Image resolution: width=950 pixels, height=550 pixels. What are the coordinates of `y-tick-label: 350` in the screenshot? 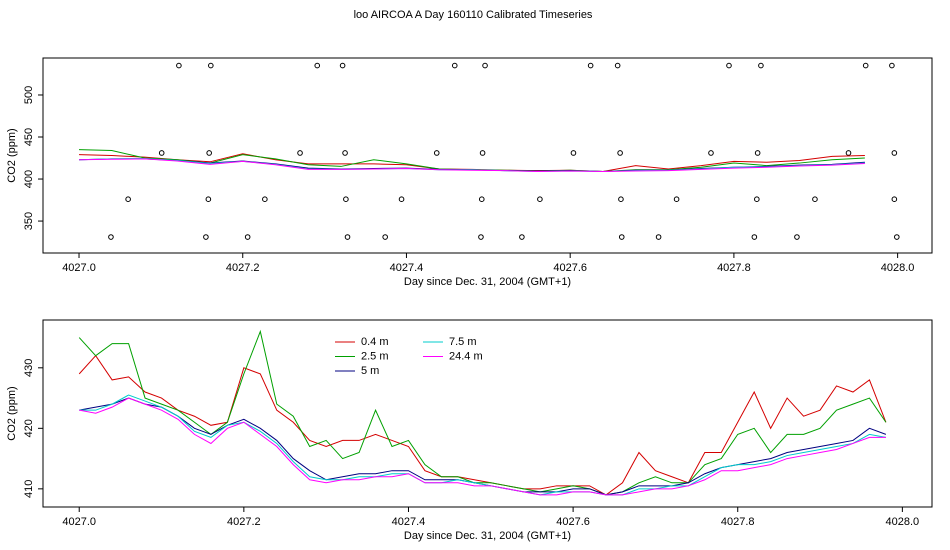 It's located at (29, 221).